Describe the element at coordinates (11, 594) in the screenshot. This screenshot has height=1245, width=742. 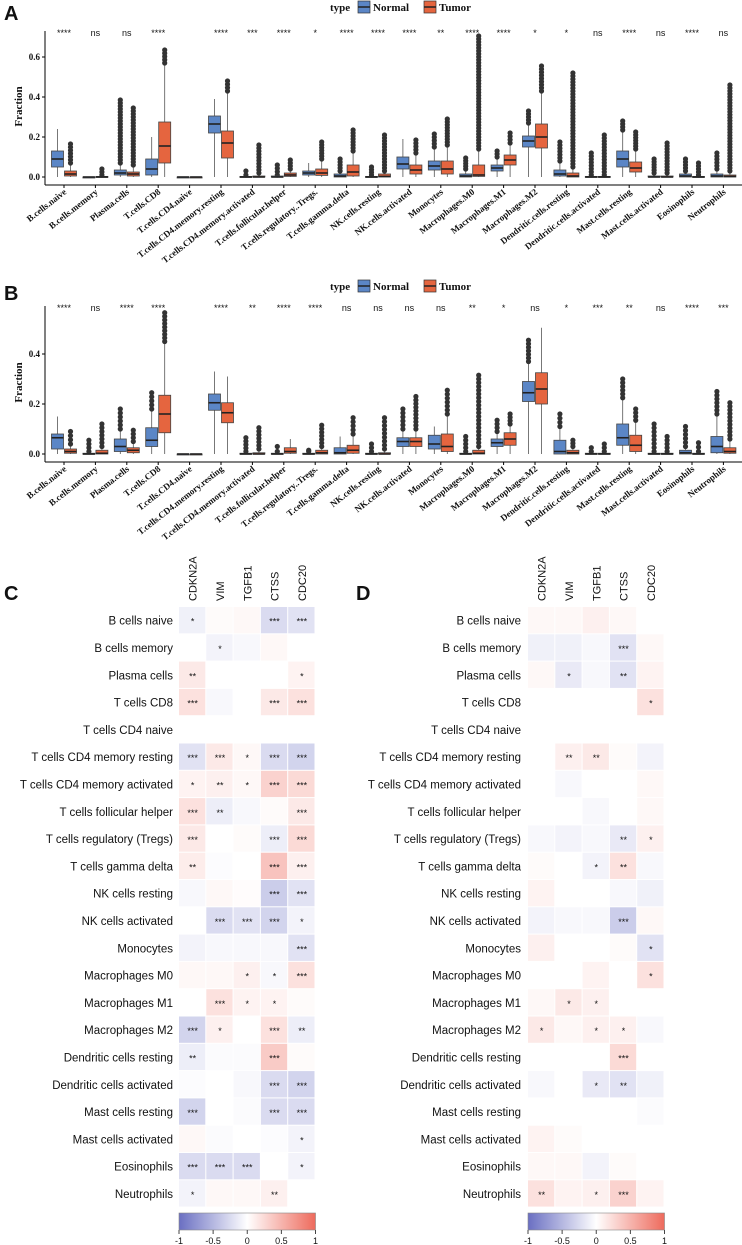
I see `panel-label-c: C` at that location.